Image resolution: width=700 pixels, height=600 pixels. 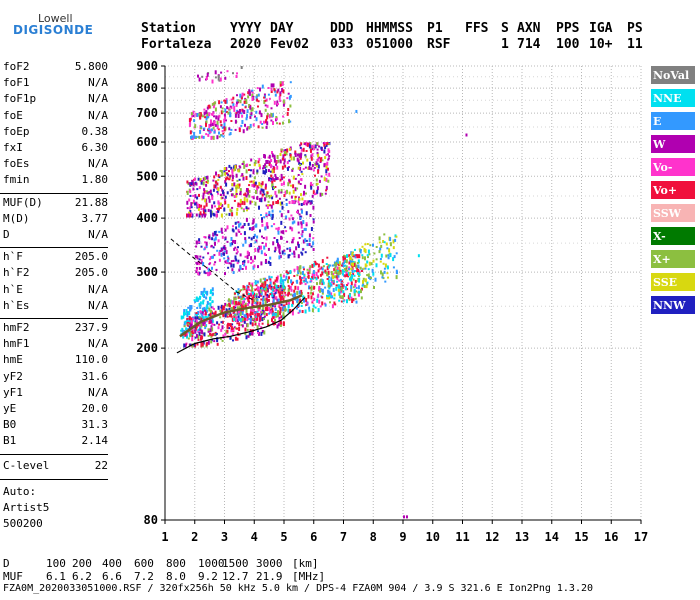 I want to click on parameter-name: h`E, so click(x=13, y=289).